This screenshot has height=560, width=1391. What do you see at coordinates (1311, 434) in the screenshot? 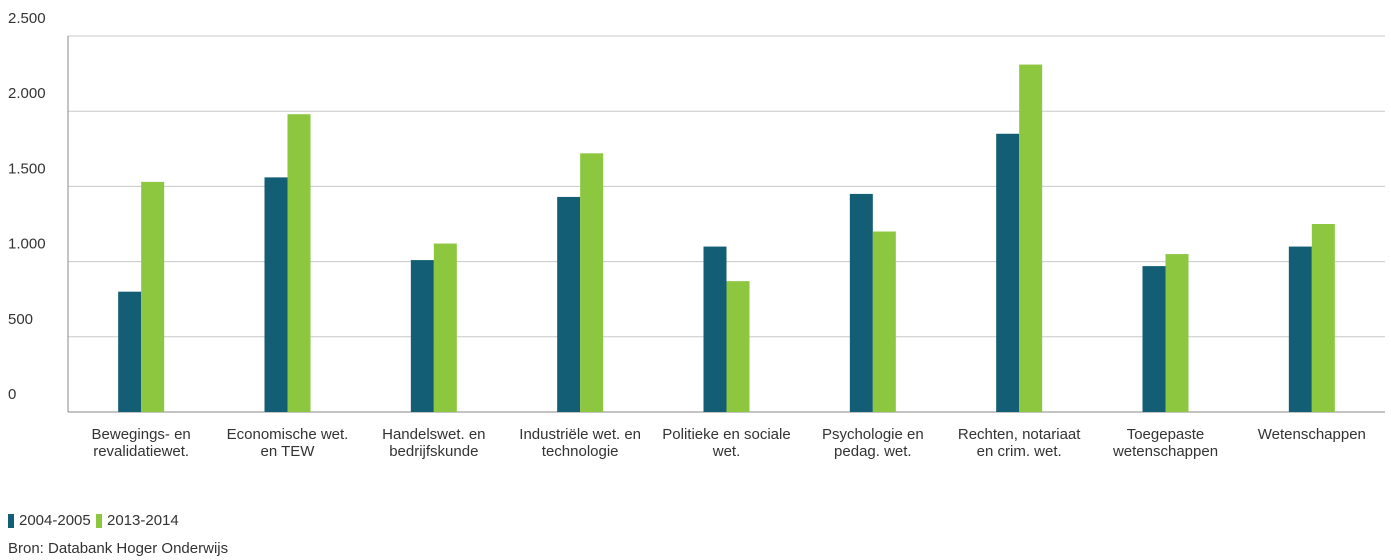
I see `x-tick-label: Wetenschappen` at bounding box center [1311, 434].